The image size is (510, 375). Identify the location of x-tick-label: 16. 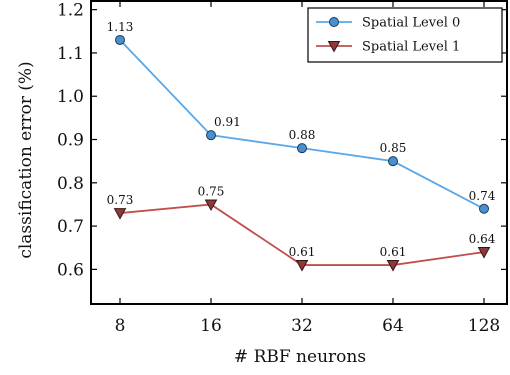
(211, 326).